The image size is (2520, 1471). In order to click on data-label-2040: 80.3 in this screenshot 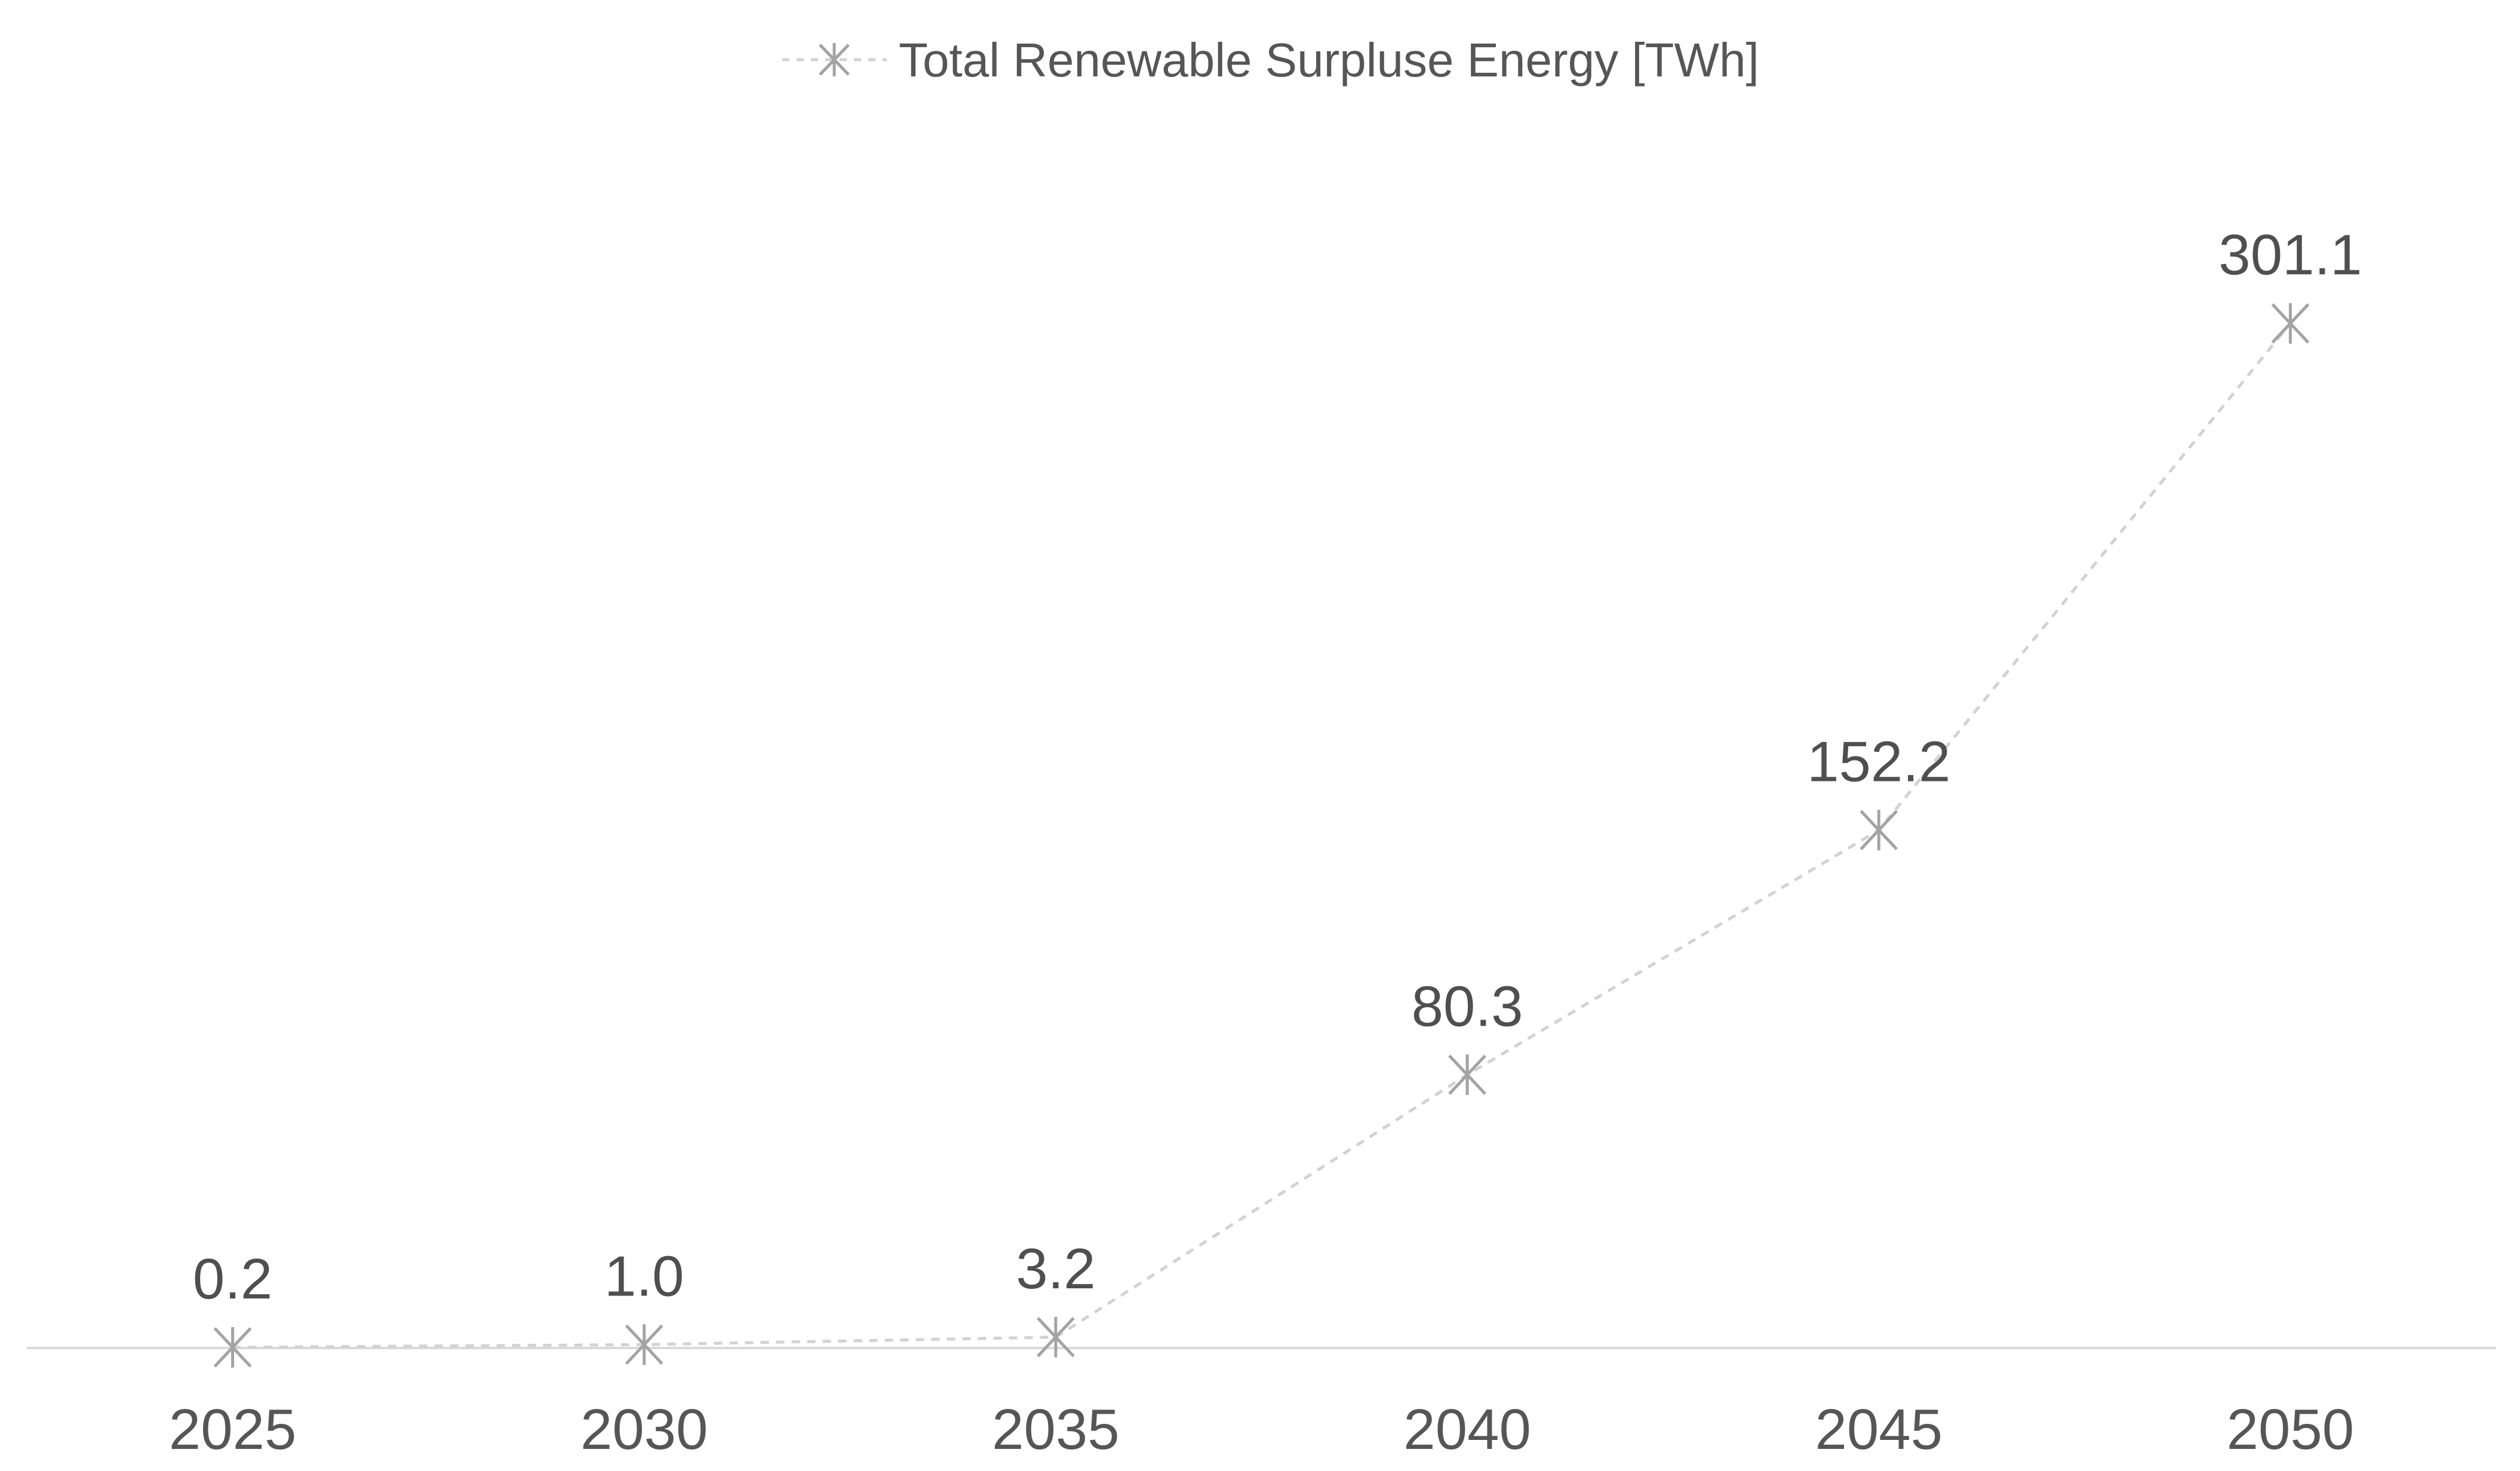, I will do `click(1467, 1006)`.